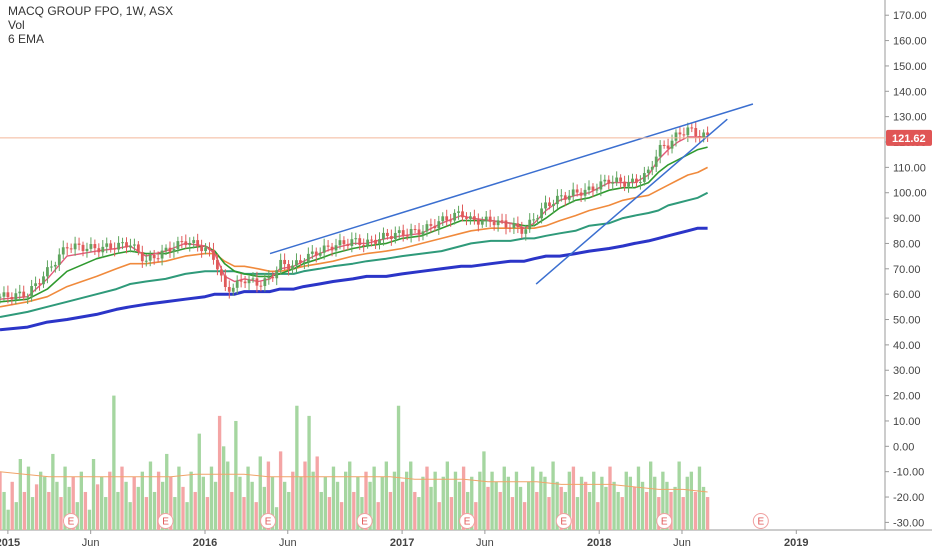 Image resolution: width=932 pixels, height=555 pixels. Describe the element at coordinates (26, 39) in the screenshot. I see `legend-ema: 6 EMA` at that location.